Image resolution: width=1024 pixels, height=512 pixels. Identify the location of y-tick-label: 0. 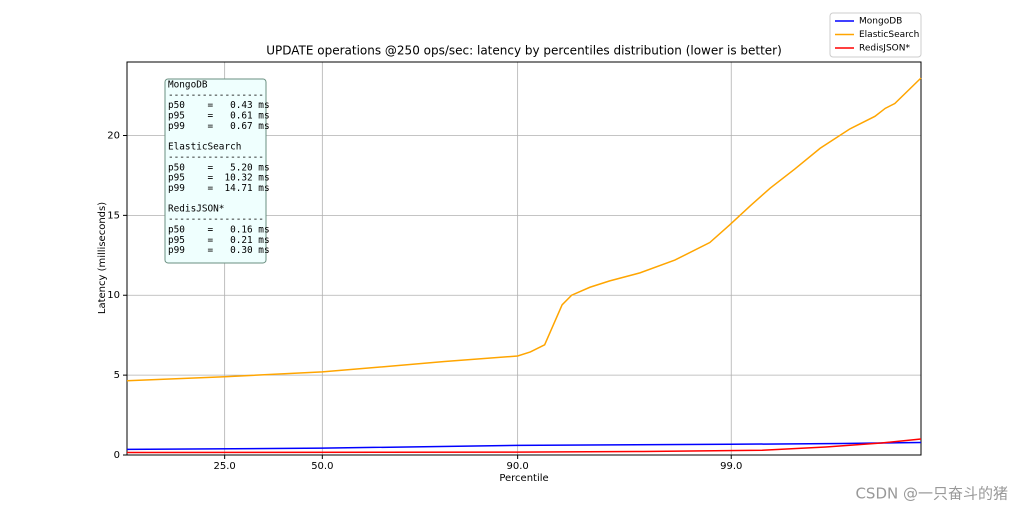
(117, 455).